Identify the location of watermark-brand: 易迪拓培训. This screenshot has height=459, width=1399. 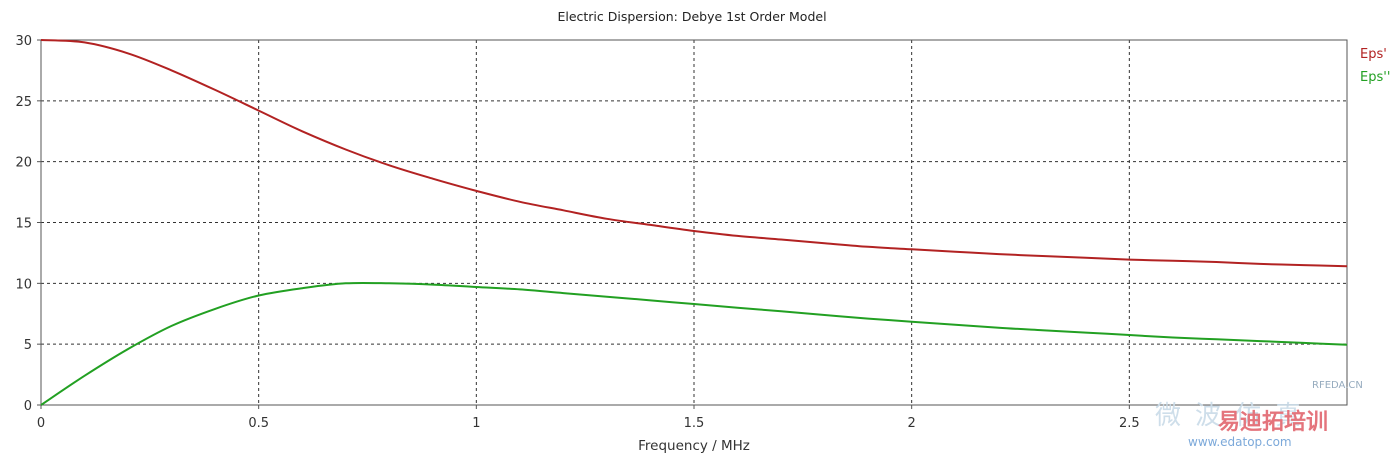
(1273, 422).